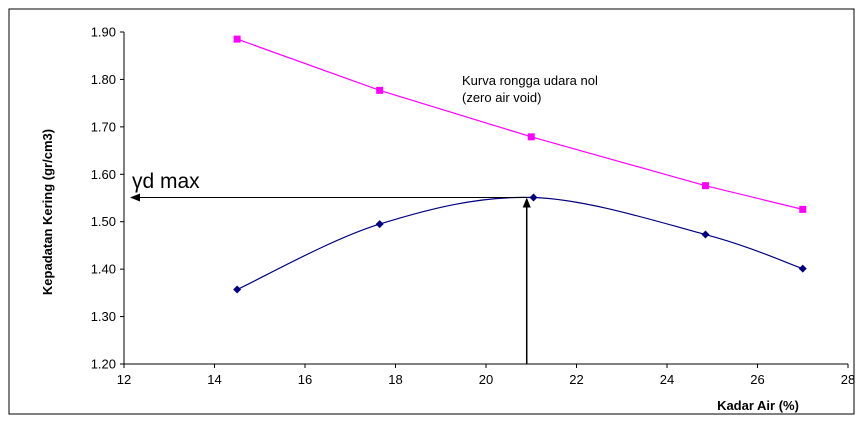 This screenshot has height=423, width=863. I want to click on x-tick-label: 22, so click(576, 379).